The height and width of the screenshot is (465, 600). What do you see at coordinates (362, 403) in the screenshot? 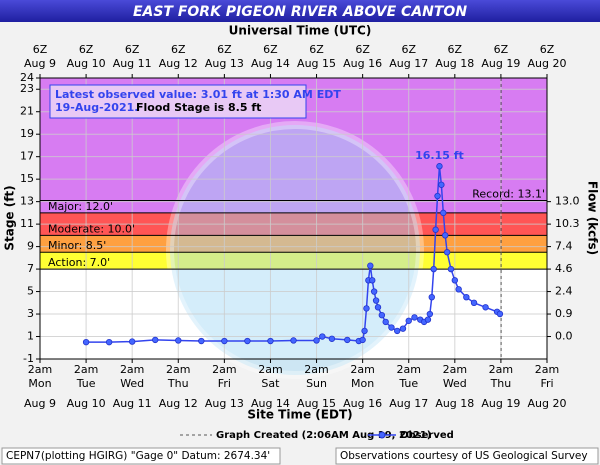
I see `x-tick-label: Aug 16` at bounding box center [362, 403].